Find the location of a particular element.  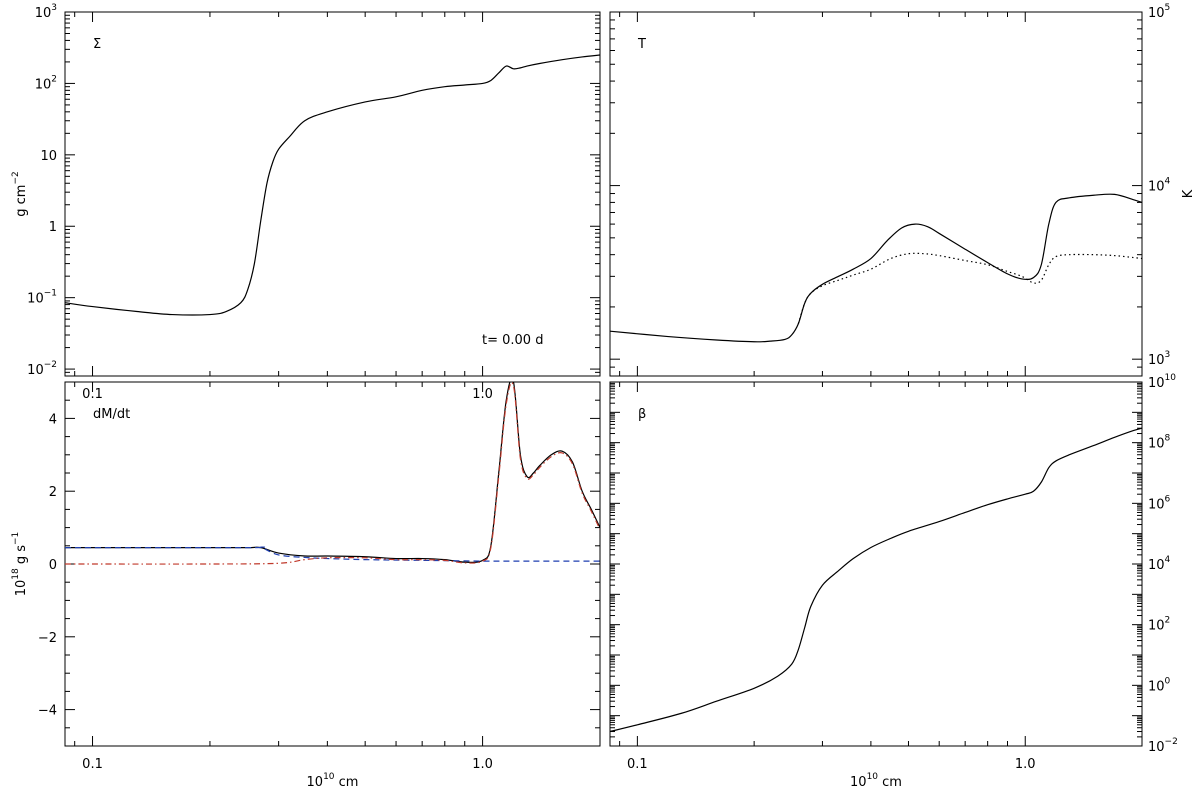

y-tick-label: 10¹⁰ is located at coordinates (1162, 382).